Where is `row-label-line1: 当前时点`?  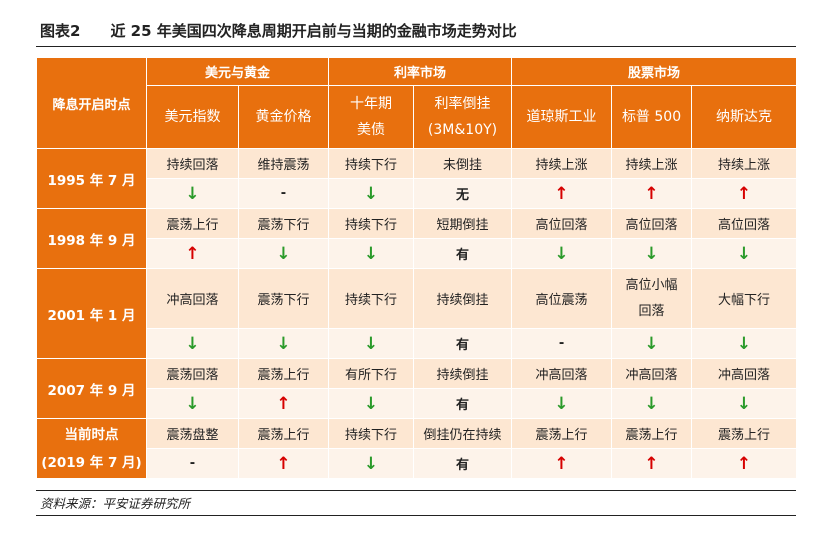 row-label-line1: 当前时点 is located at coordinates (91, 434).